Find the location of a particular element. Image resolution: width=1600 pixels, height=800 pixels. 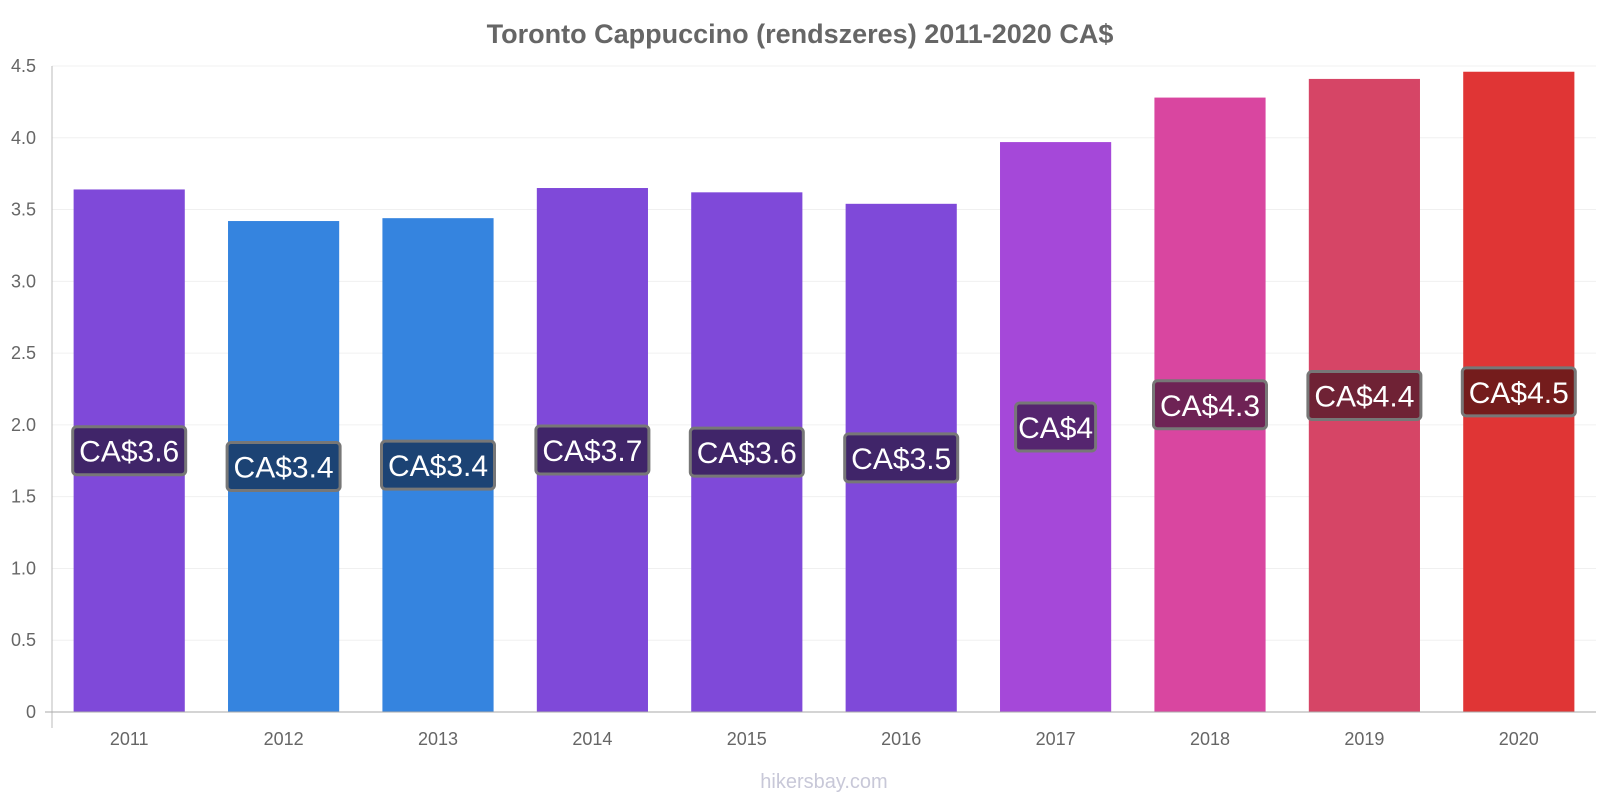

y-tick-label: 4.5 is located at coordinates (23, 66).